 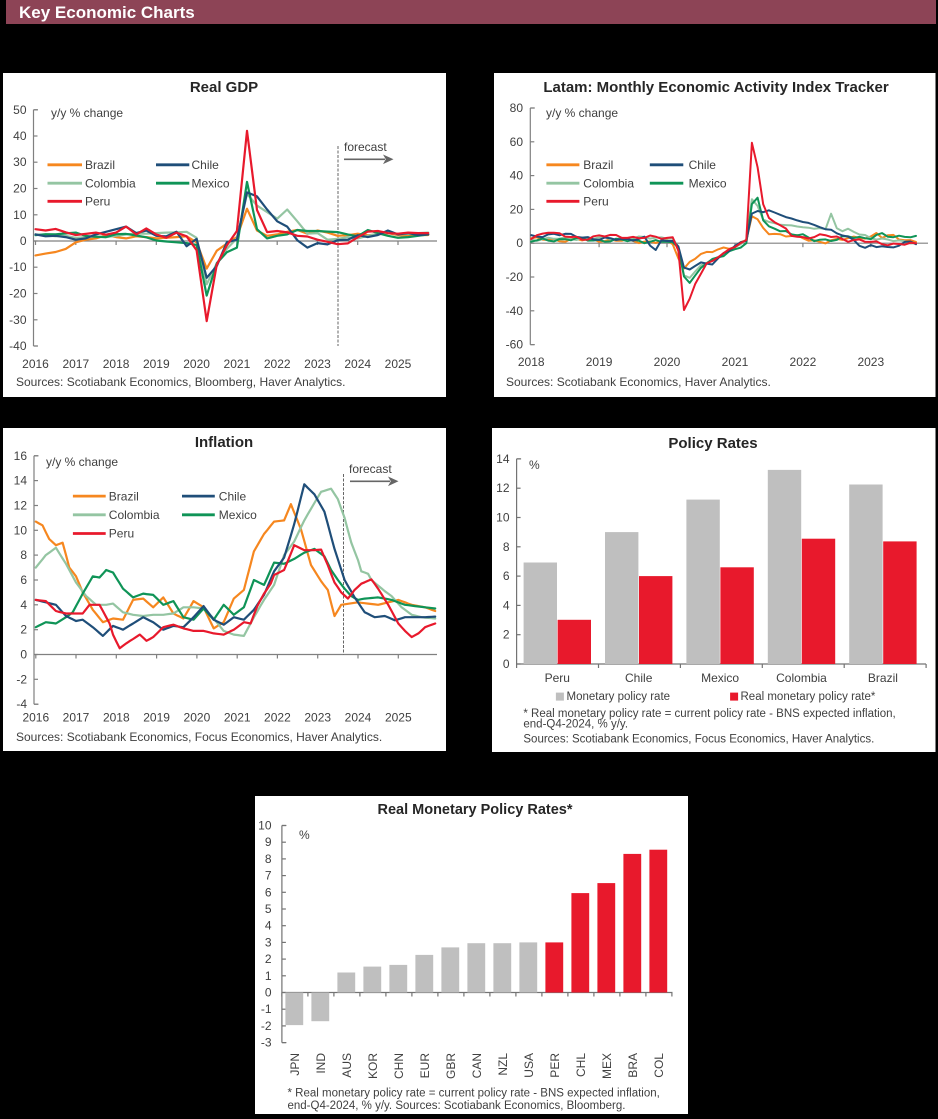 What do you see at coordinates (398, 364) in the screenshot?
I see `svg-text: 2025` at bounding box center [398, 364].